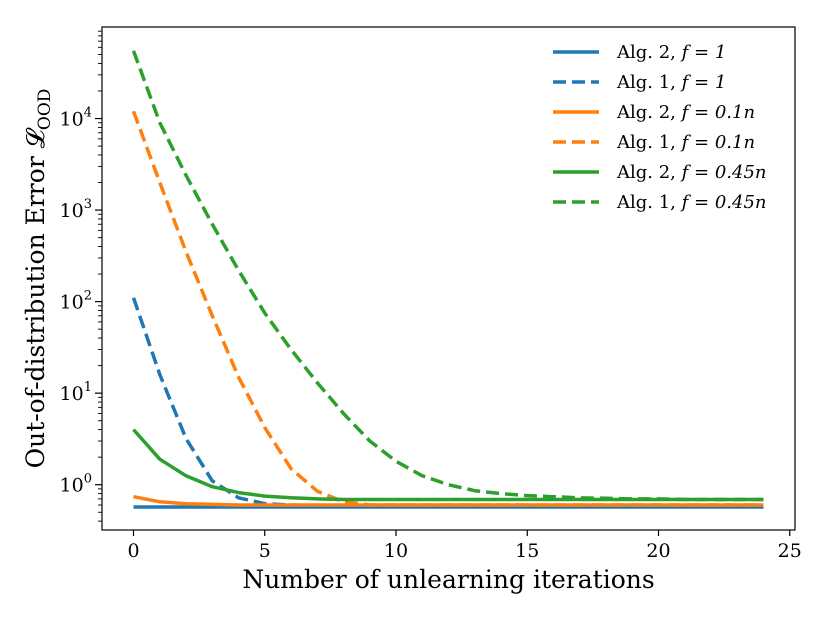 The width and height of the screenshot is (830, 623). What do you see at coordinates (685, 112) in the screenshot?
I see `legend-label-3: Alg. 2, f = 0.1n` at bounding box center [685, 112].